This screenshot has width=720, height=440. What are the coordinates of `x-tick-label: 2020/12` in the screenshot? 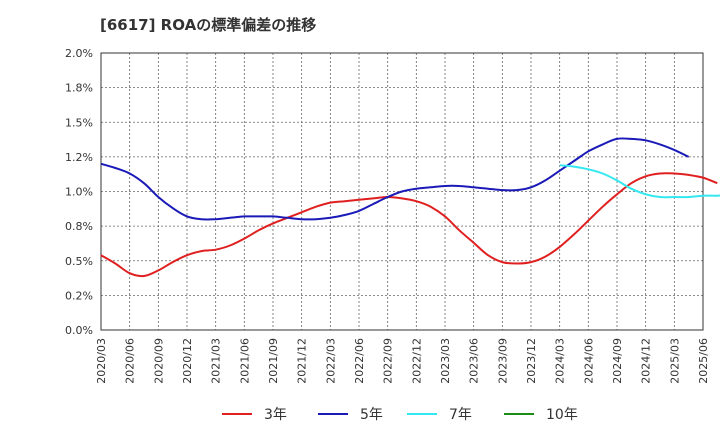 It's located at (187, 361).